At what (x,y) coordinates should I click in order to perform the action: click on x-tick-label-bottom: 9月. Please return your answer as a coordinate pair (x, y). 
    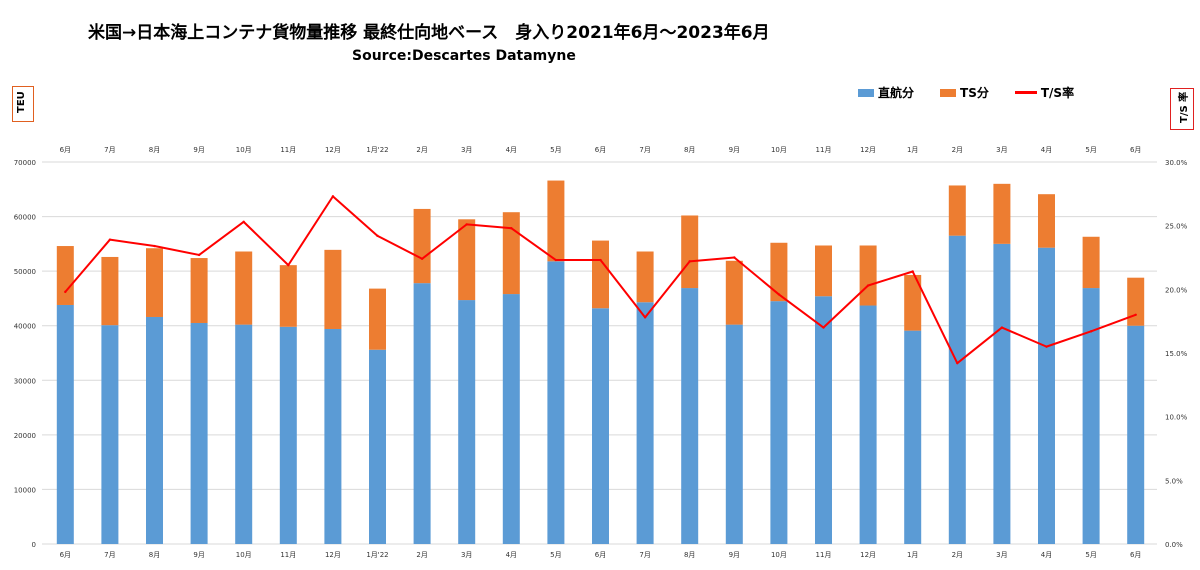
    Looking at the image, I should click on (734, 555).